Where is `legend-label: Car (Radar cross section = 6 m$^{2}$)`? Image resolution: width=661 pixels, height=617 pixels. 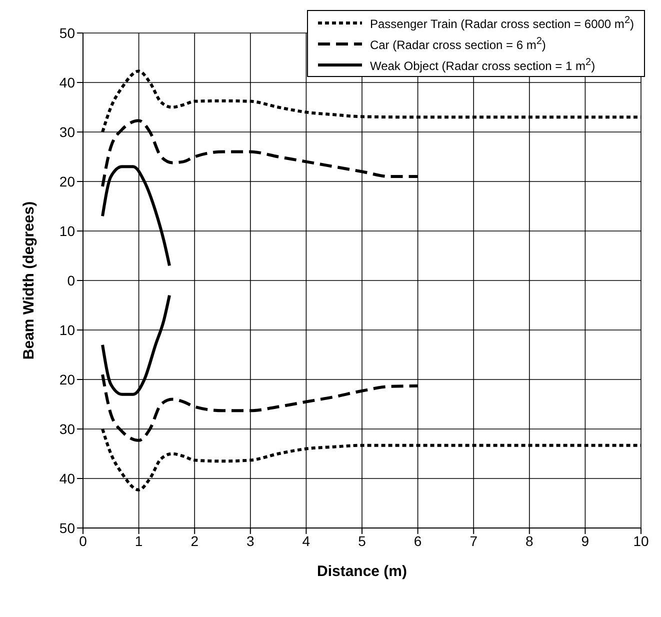
legend-label: Car (Radar cross section = 6 m$^{2}$) is located at coordinates (458, 44).